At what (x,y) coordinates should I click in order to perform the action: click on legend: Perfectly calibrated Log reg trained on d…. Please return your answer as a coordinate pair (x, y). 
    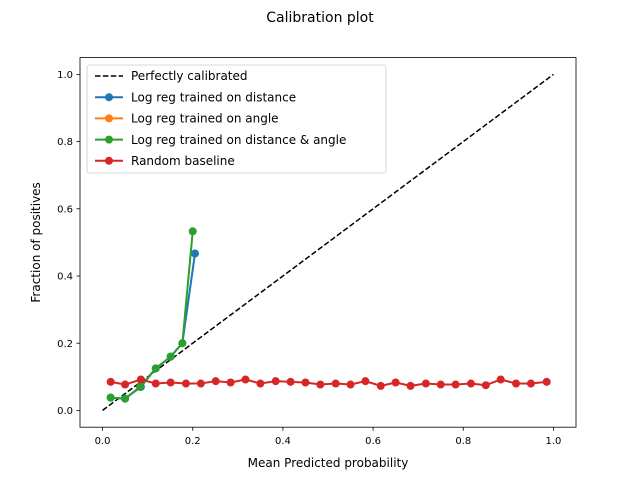
    Looking at the image, I should click on (236, 119).